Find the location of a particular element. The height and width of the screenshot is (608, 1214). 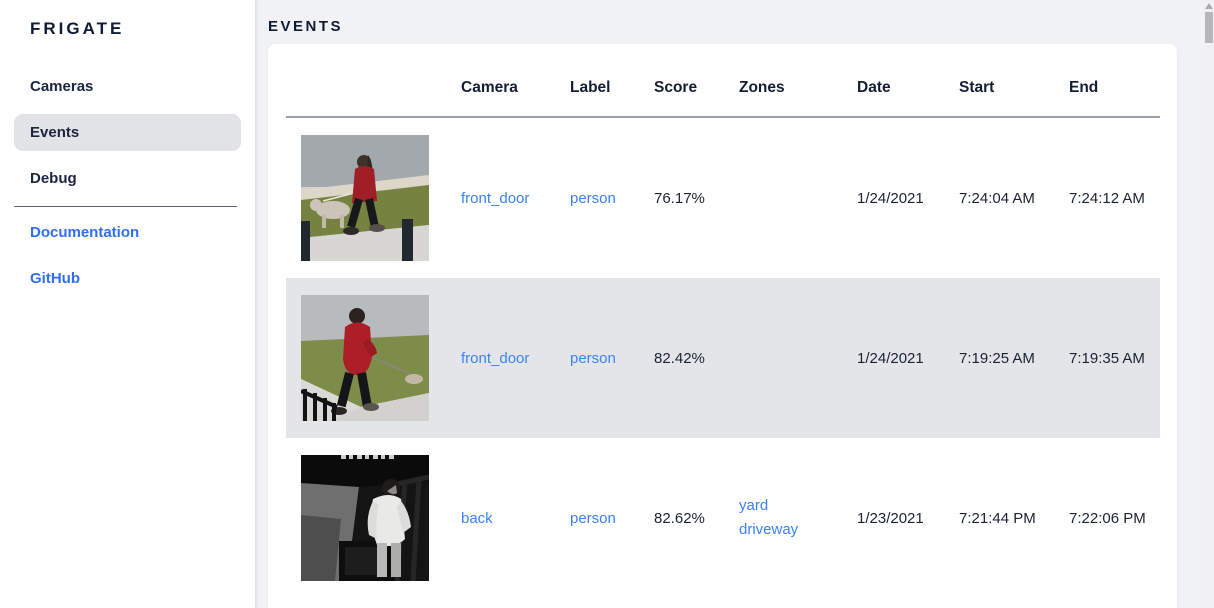

sidebar-link-label: GitHub is located at coordinates (55, 278).